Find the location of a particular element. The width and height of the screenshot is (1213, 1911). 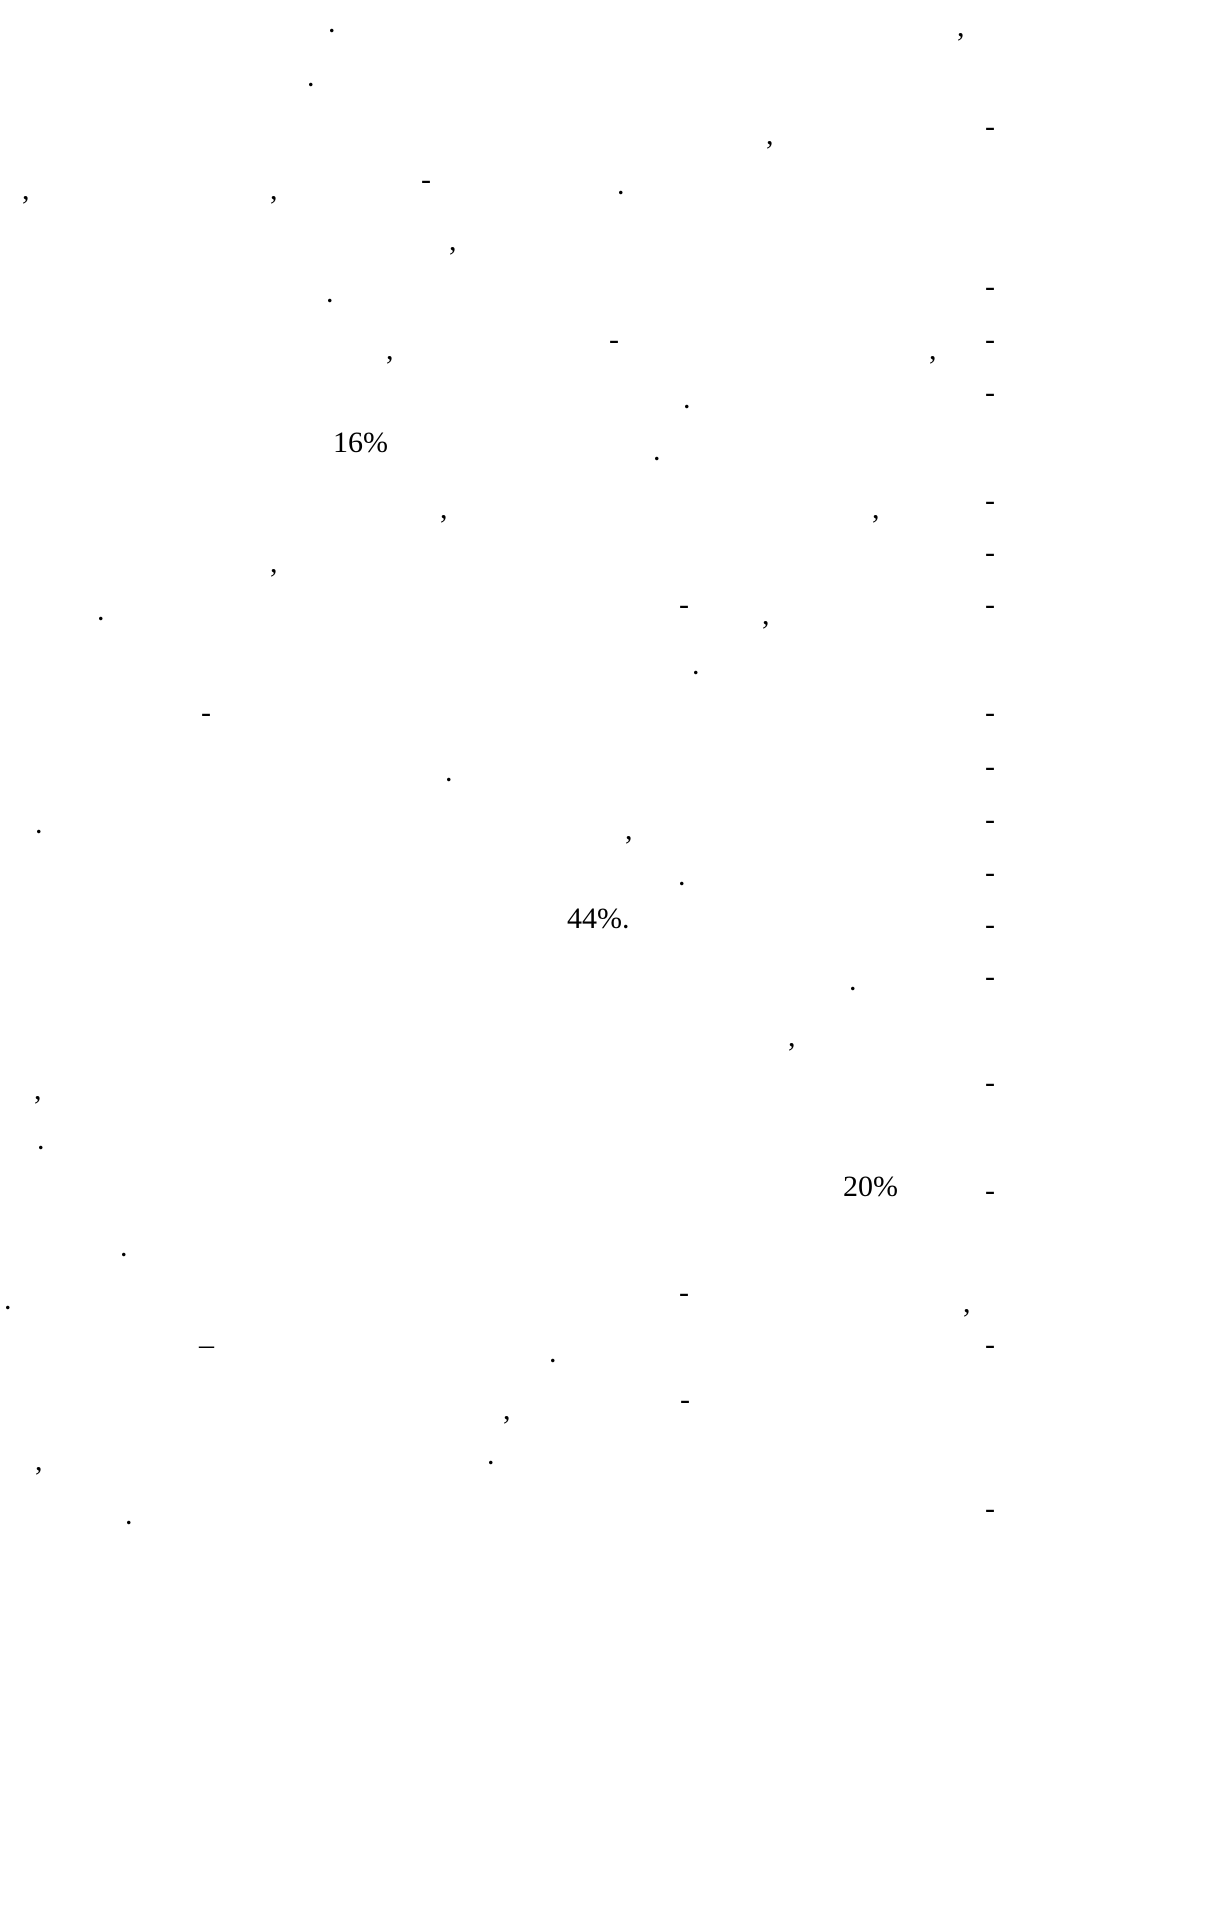

percentage-value: 44%. is located at coordinates (598, 918).